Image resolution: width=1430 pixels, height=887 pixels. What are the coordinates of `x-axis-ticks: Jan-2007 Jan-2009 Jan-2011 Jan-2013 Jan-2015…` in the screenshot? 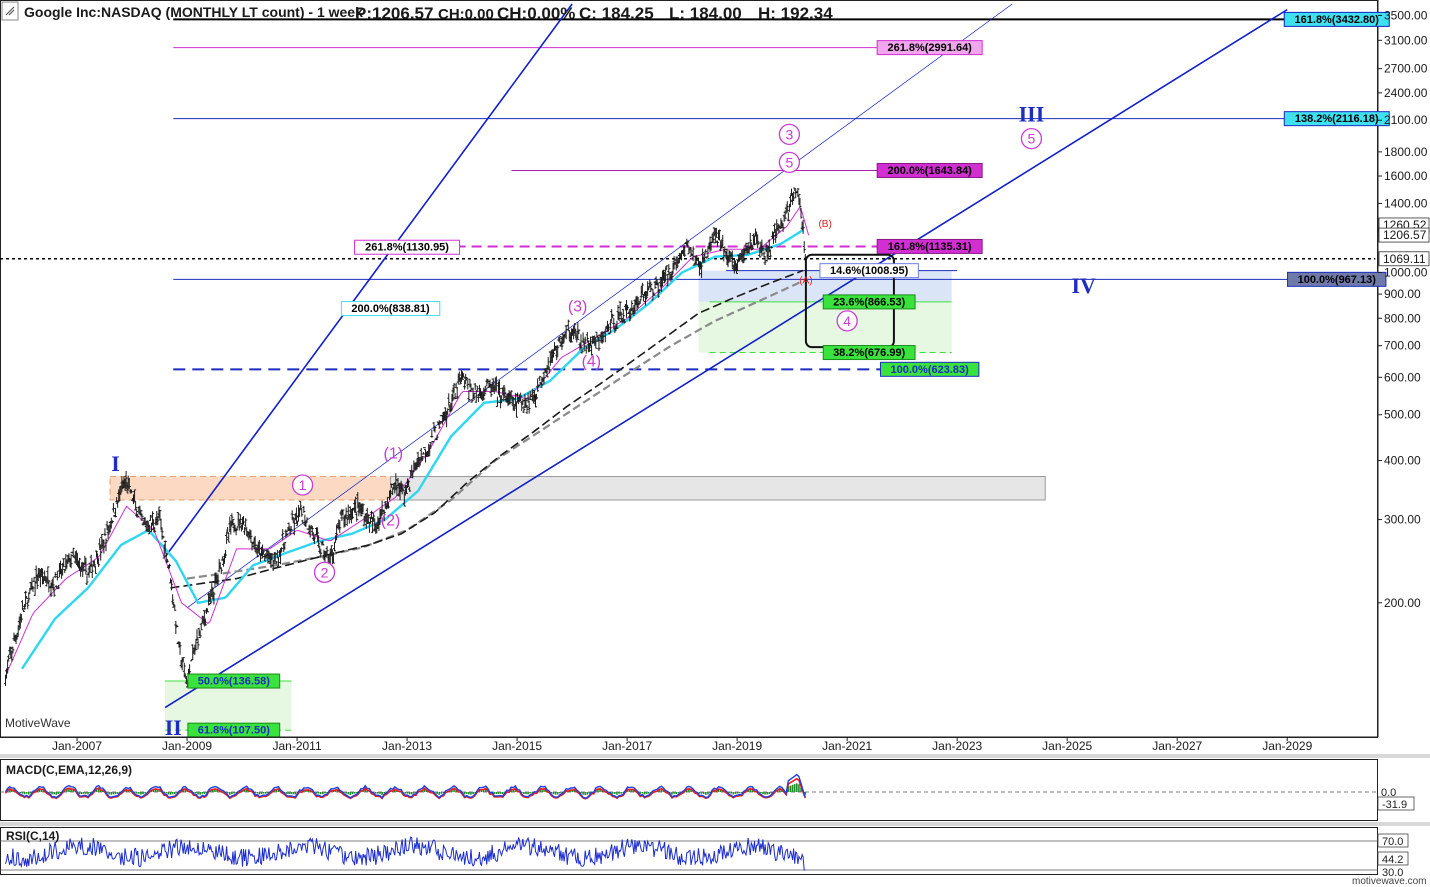 It's located at (689, 744).